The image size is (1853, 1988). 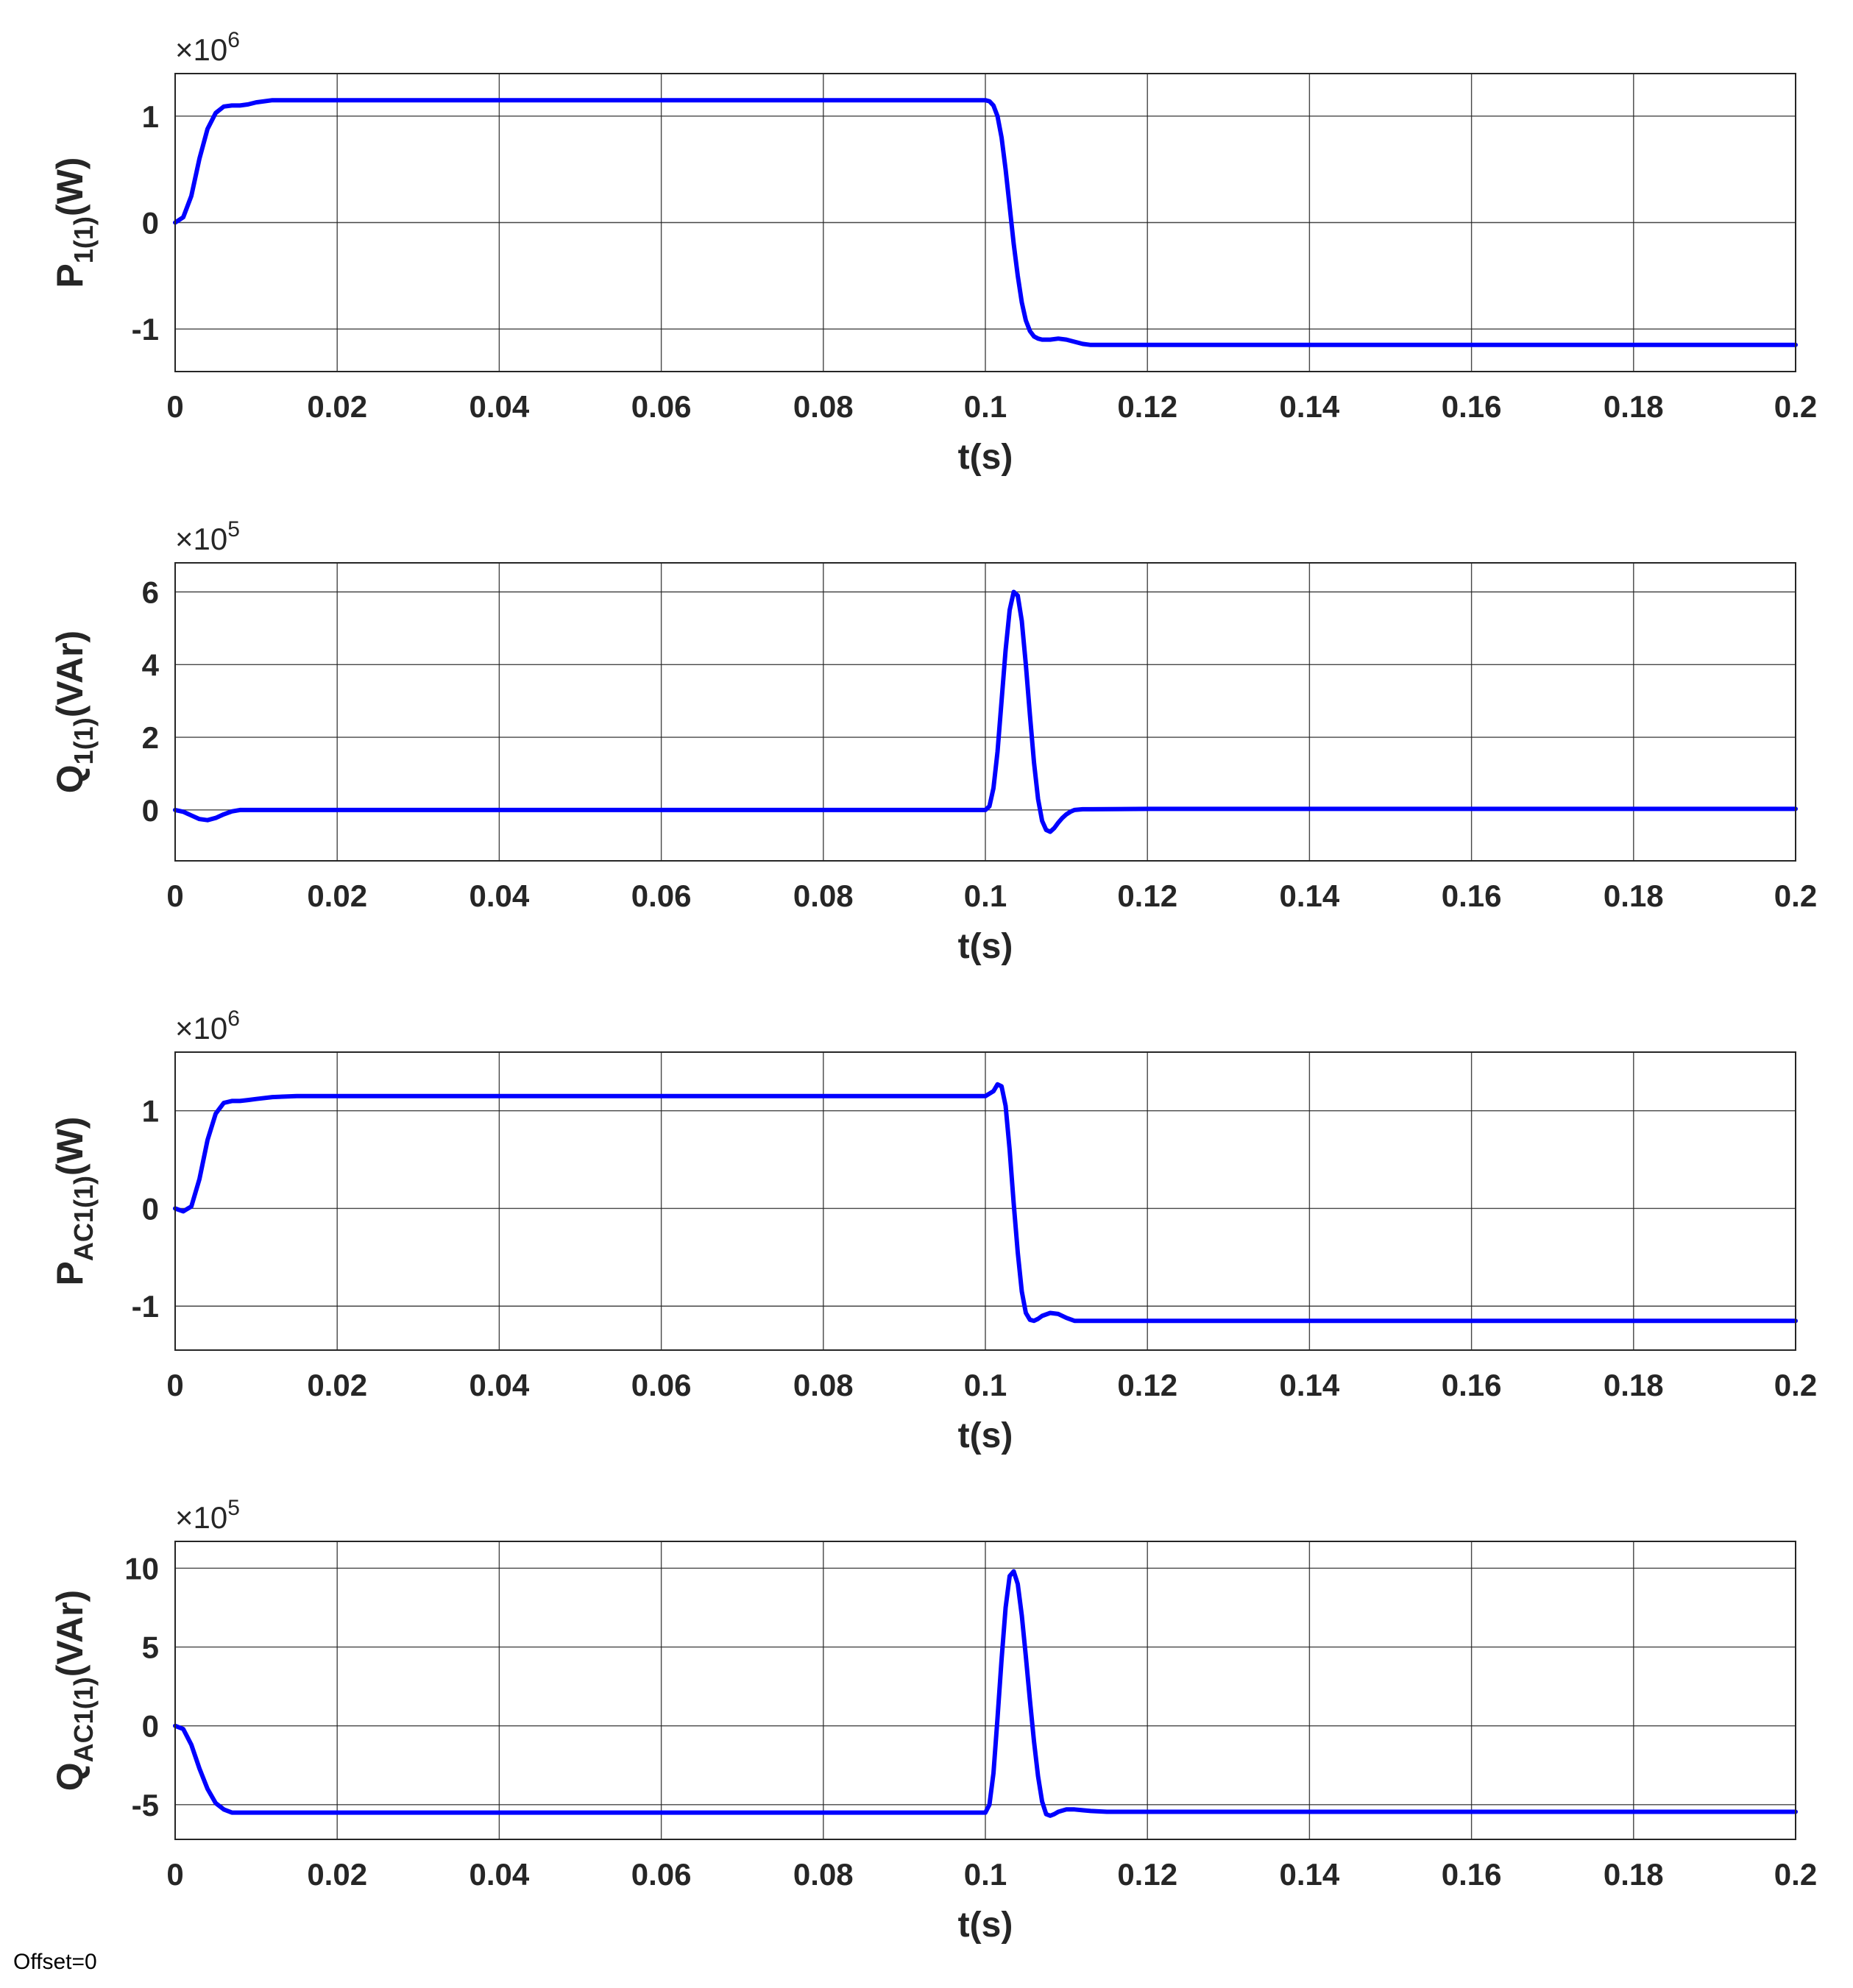 I want to click on y-axis-label: PAC1(1)(W), so click(x=74, y=1201).